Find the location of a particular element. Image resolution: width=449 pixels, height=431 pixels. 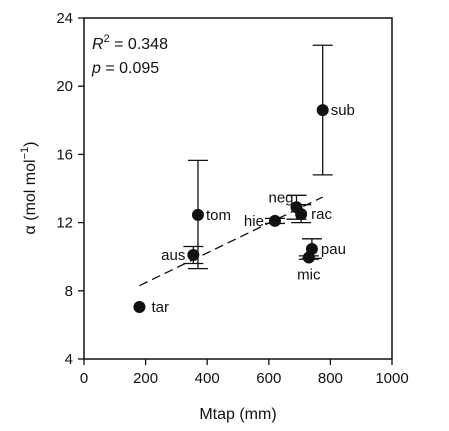

point-label-mic: mic is located at coordinates (309, 275).